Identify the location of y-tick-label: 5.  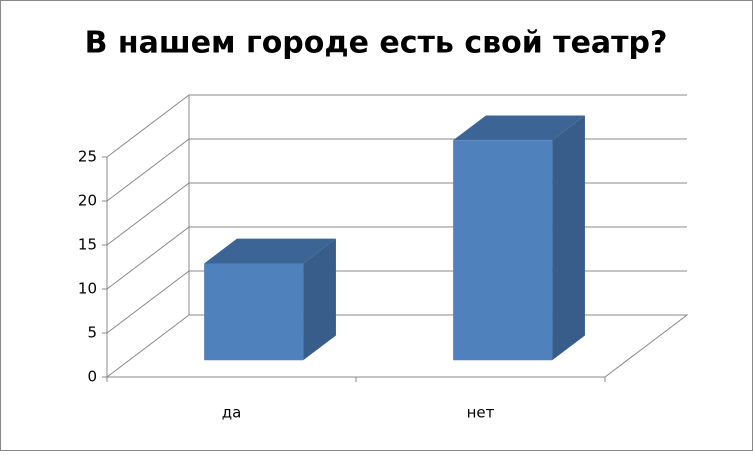
(92, 333).